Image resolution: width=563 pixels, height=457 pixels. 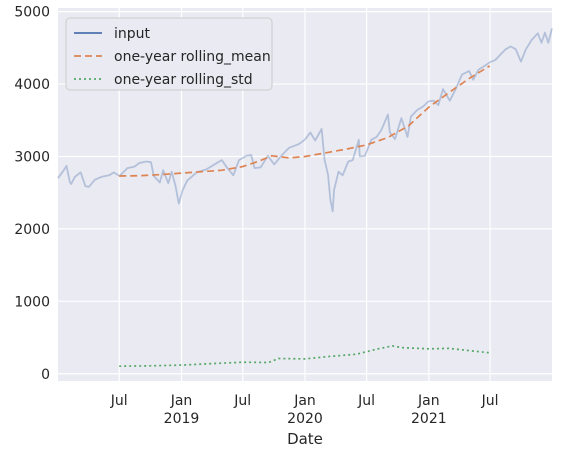 What do you see at coordinates (182, 419) in the screenshot?
I see `x-tick-year-label: 2019` at bounding box center [182, 419].